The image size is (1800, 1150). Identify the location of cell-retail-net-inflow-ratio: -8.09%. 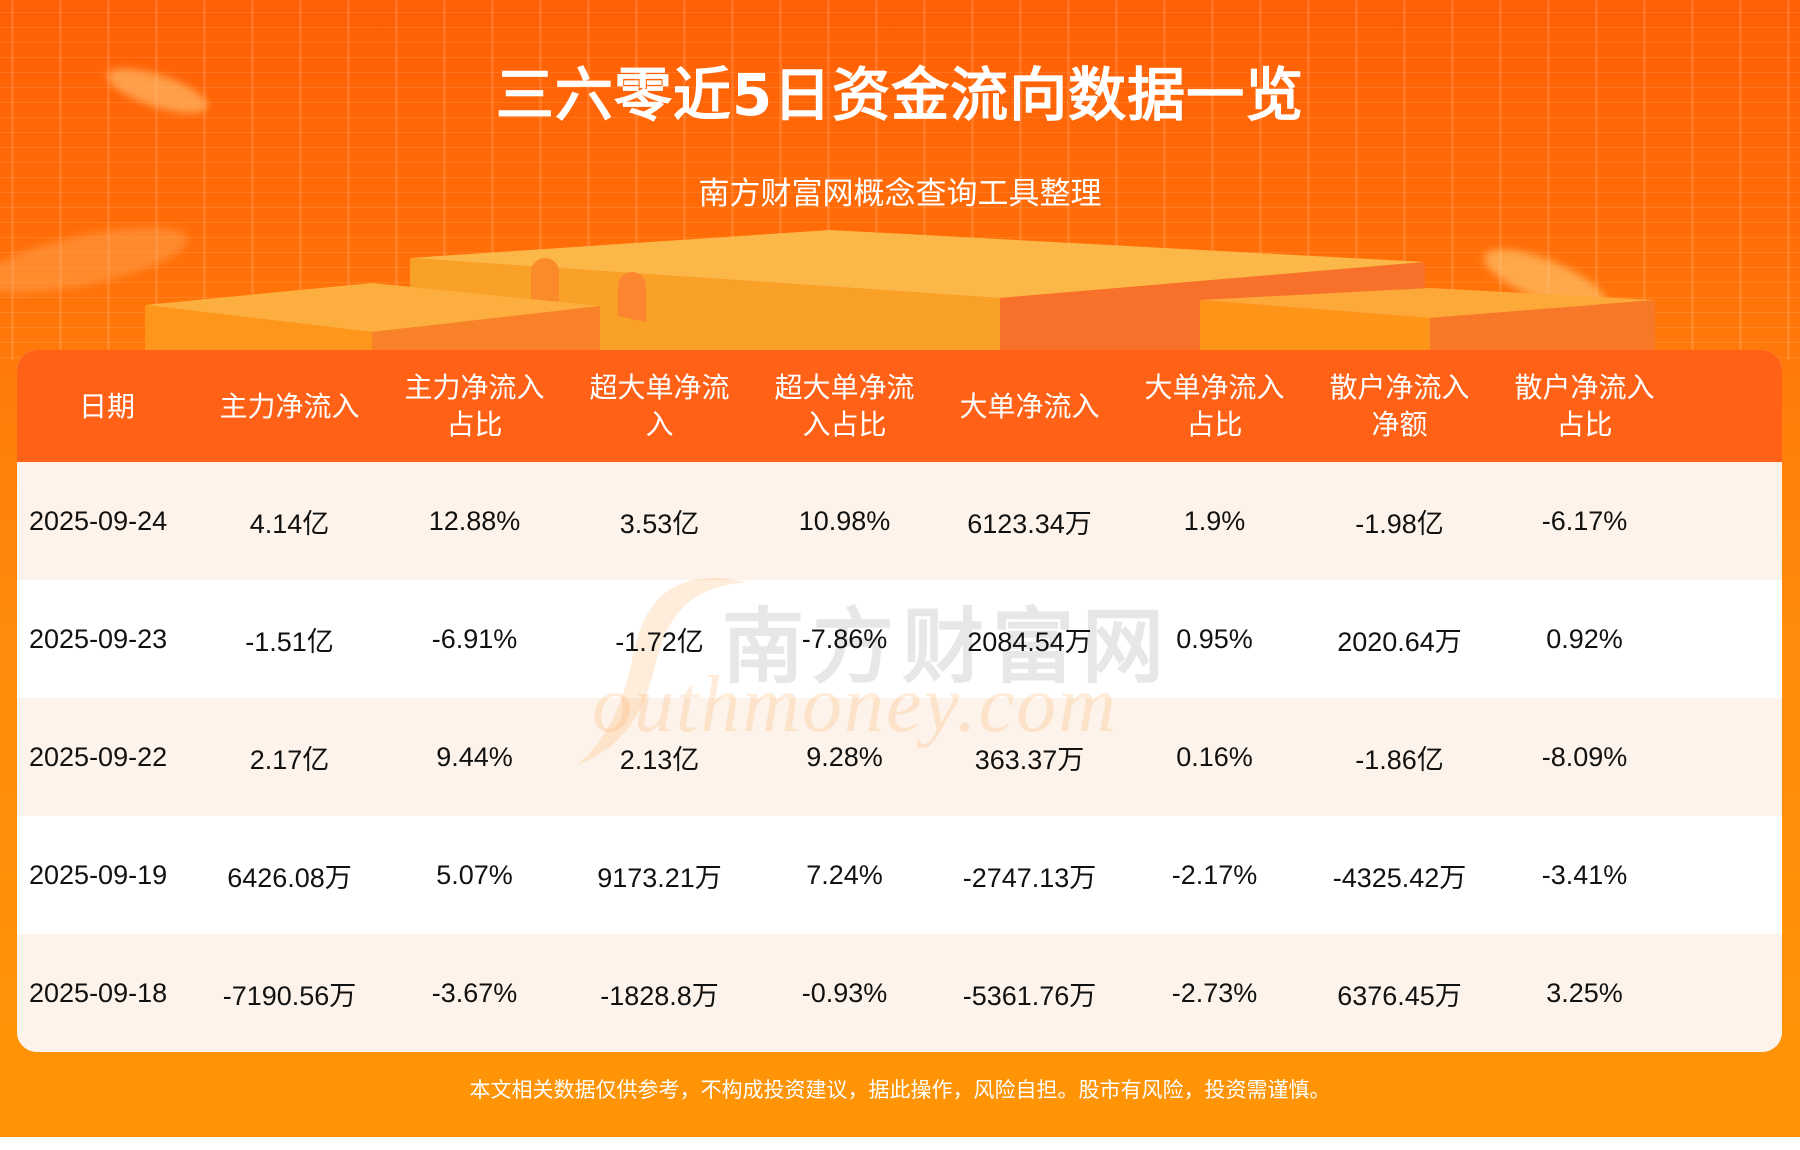
(1584, 756).